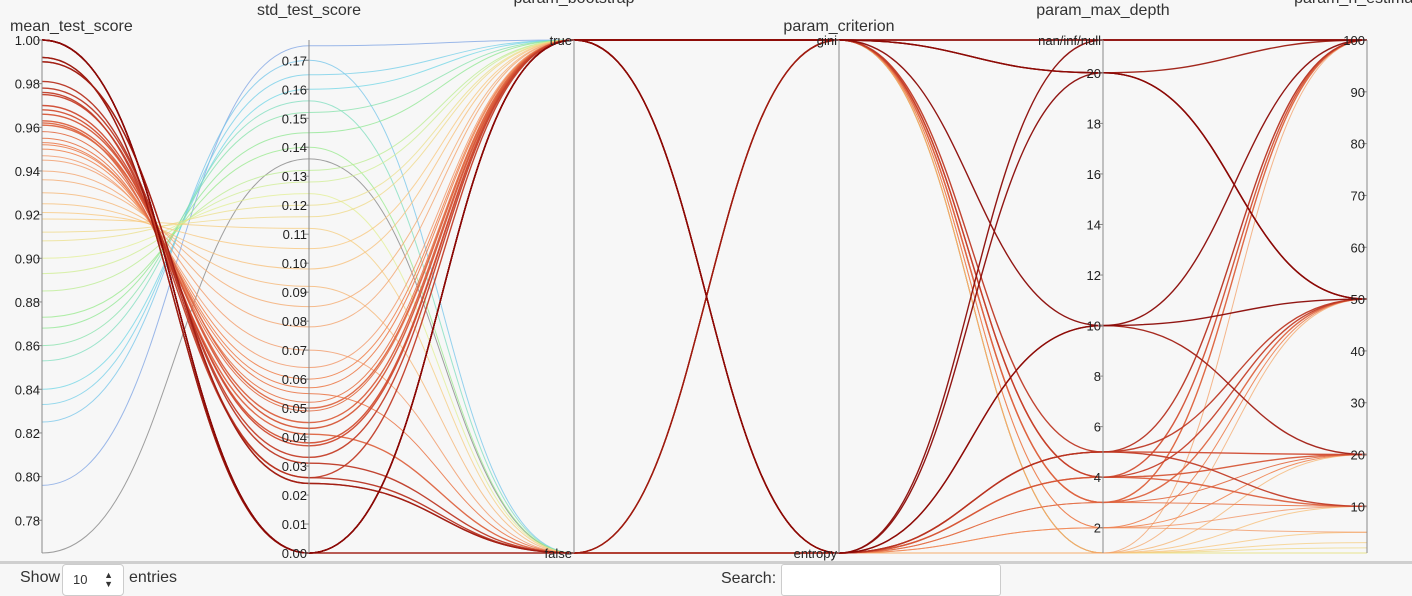 This screenshot has height=596, width=1412. Describe the element at coordinates (294, 205) in the screenshot. I see `tick-label: 0.12` at that location.